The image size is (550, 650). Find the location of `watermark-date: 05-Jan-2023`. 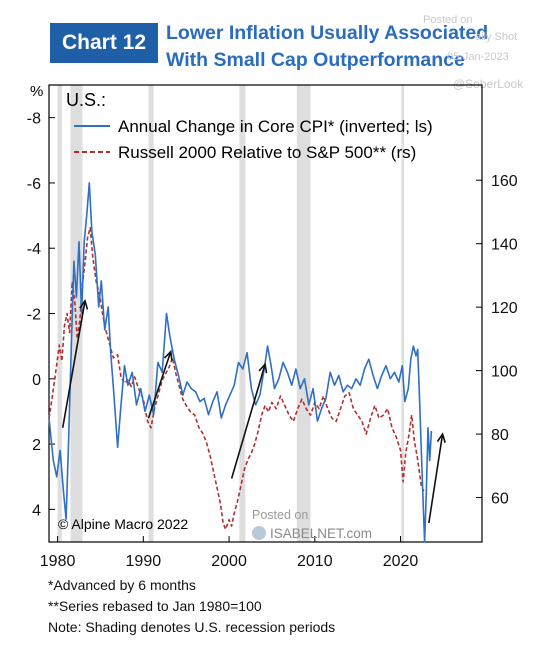

watermark-date: 05-Jan-2023 is located at coordinates (478, 57).